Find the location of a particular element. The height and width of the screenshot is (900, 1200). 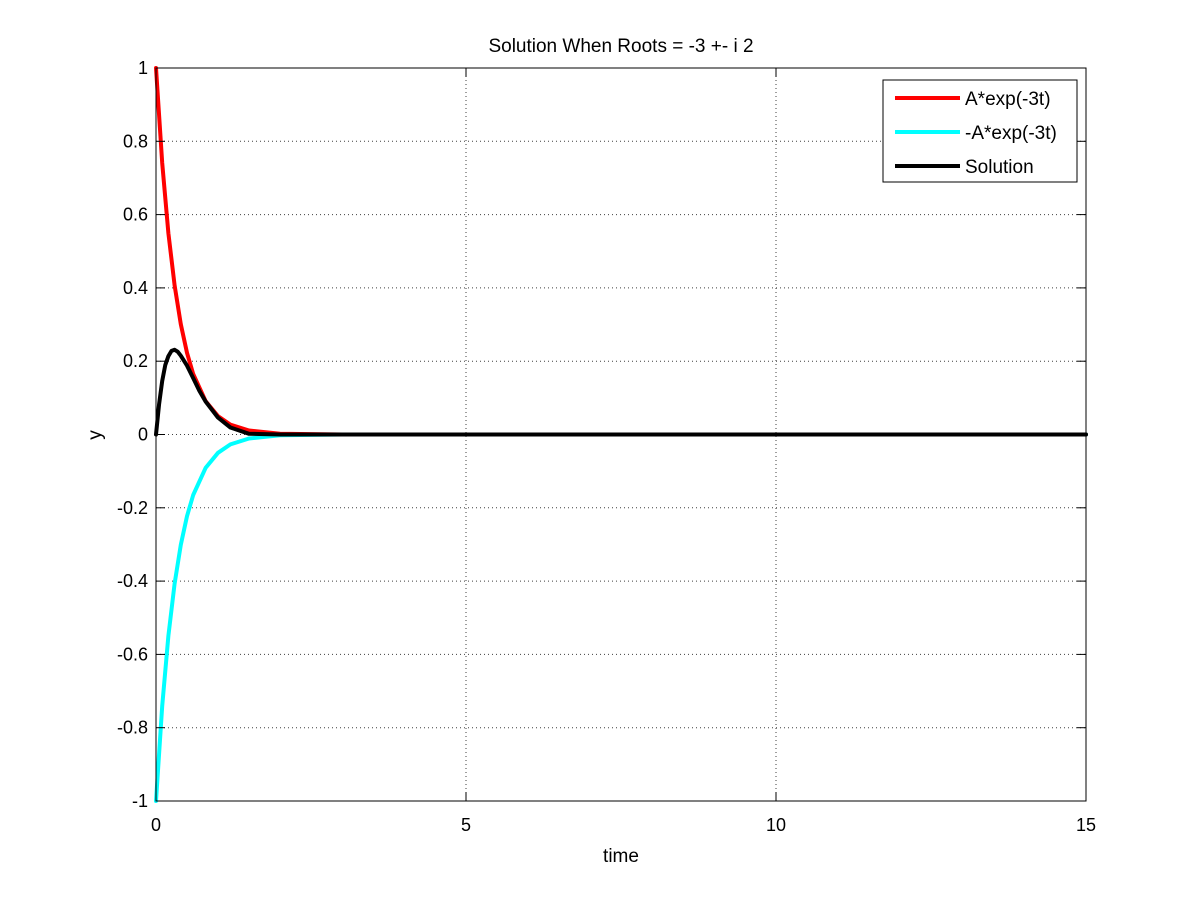

y-tick-label: 0 is located at coordinates (143, 435).